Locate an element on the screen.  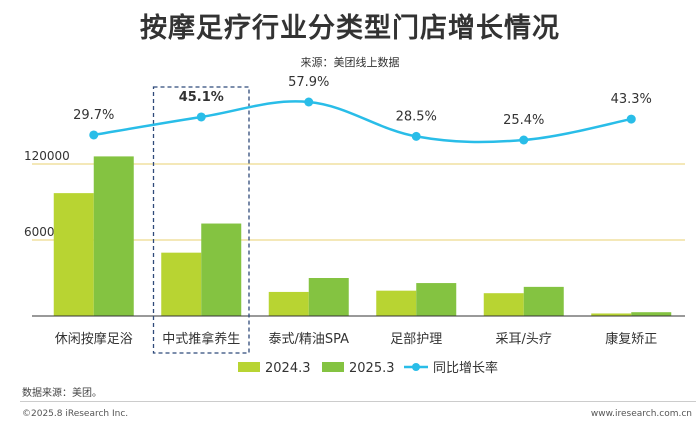
legend-marker is located at coordinates (416, 367).